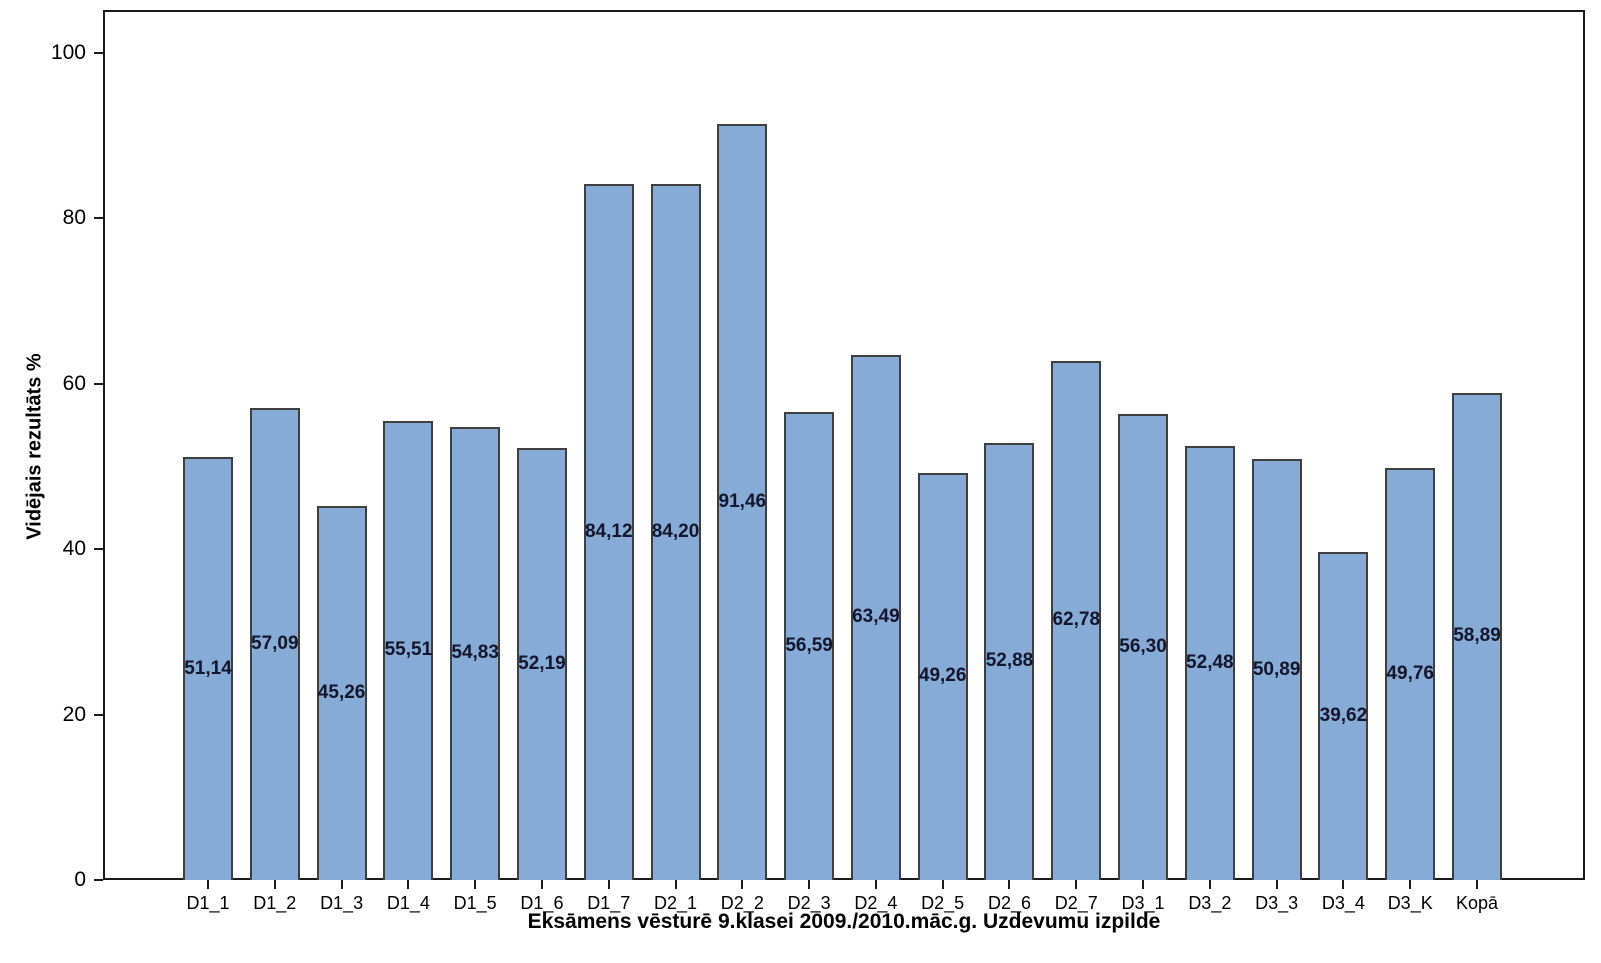 This screenshot has height=963, width=1601. Describe the element at coordinates (74, 383) in the screenshot. I see `y-tick-label-60: 60` at that location.